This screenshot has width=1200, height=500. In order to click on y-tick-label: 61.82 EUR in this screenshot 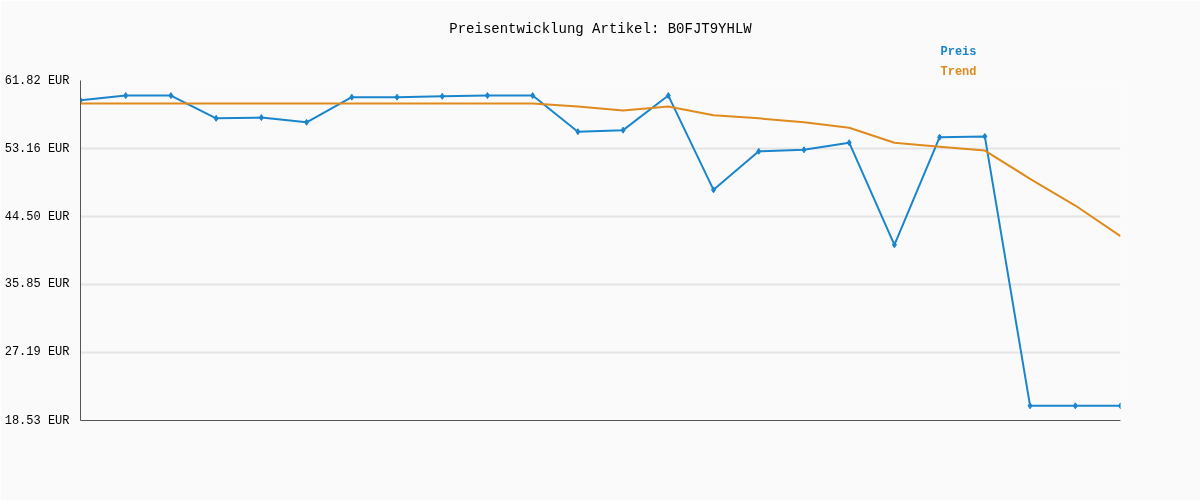, I will do `click(37, 80)`.